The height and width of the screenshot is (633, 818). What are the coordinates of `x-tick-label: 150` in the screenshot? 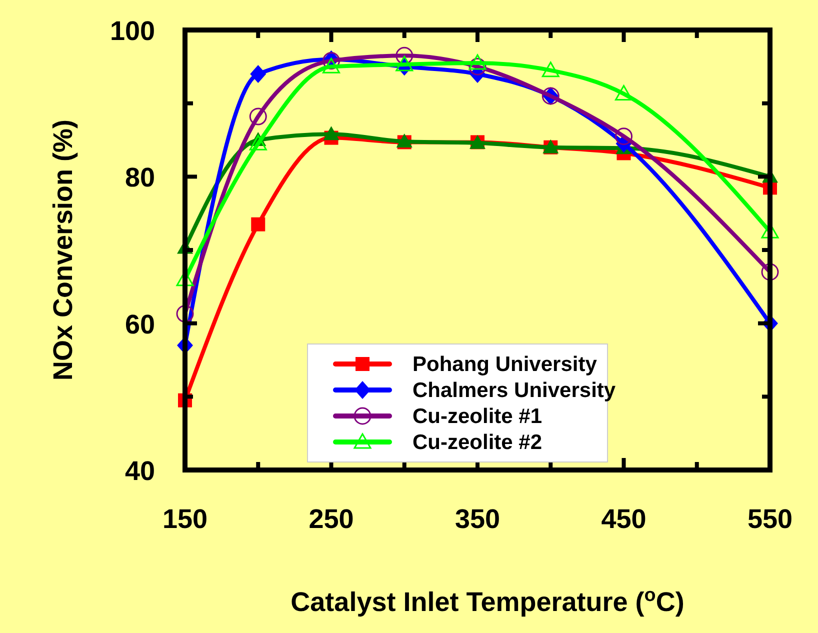 It's located at (185, 519).